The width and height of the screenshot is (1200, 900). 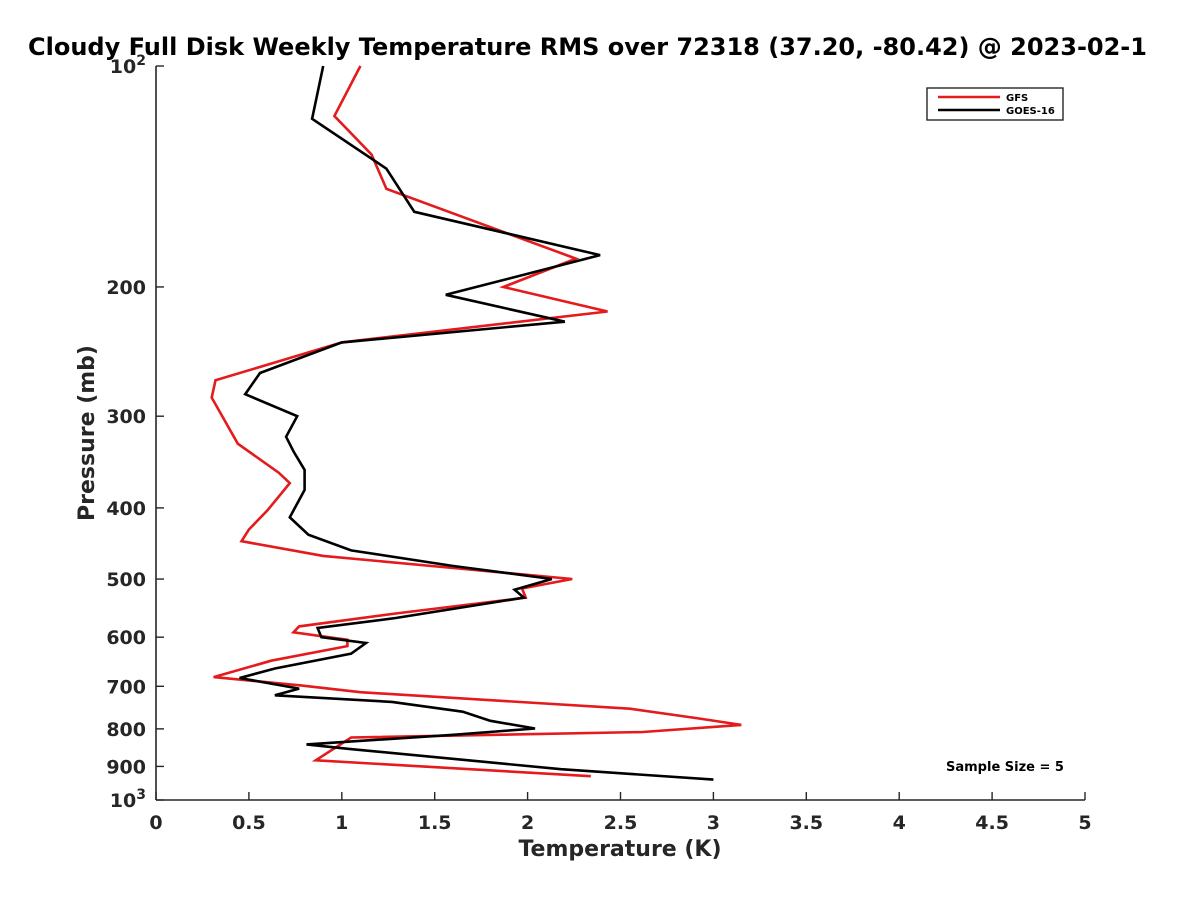 I want to click on x-tick-label: 5, so click(x=1084, y=823).